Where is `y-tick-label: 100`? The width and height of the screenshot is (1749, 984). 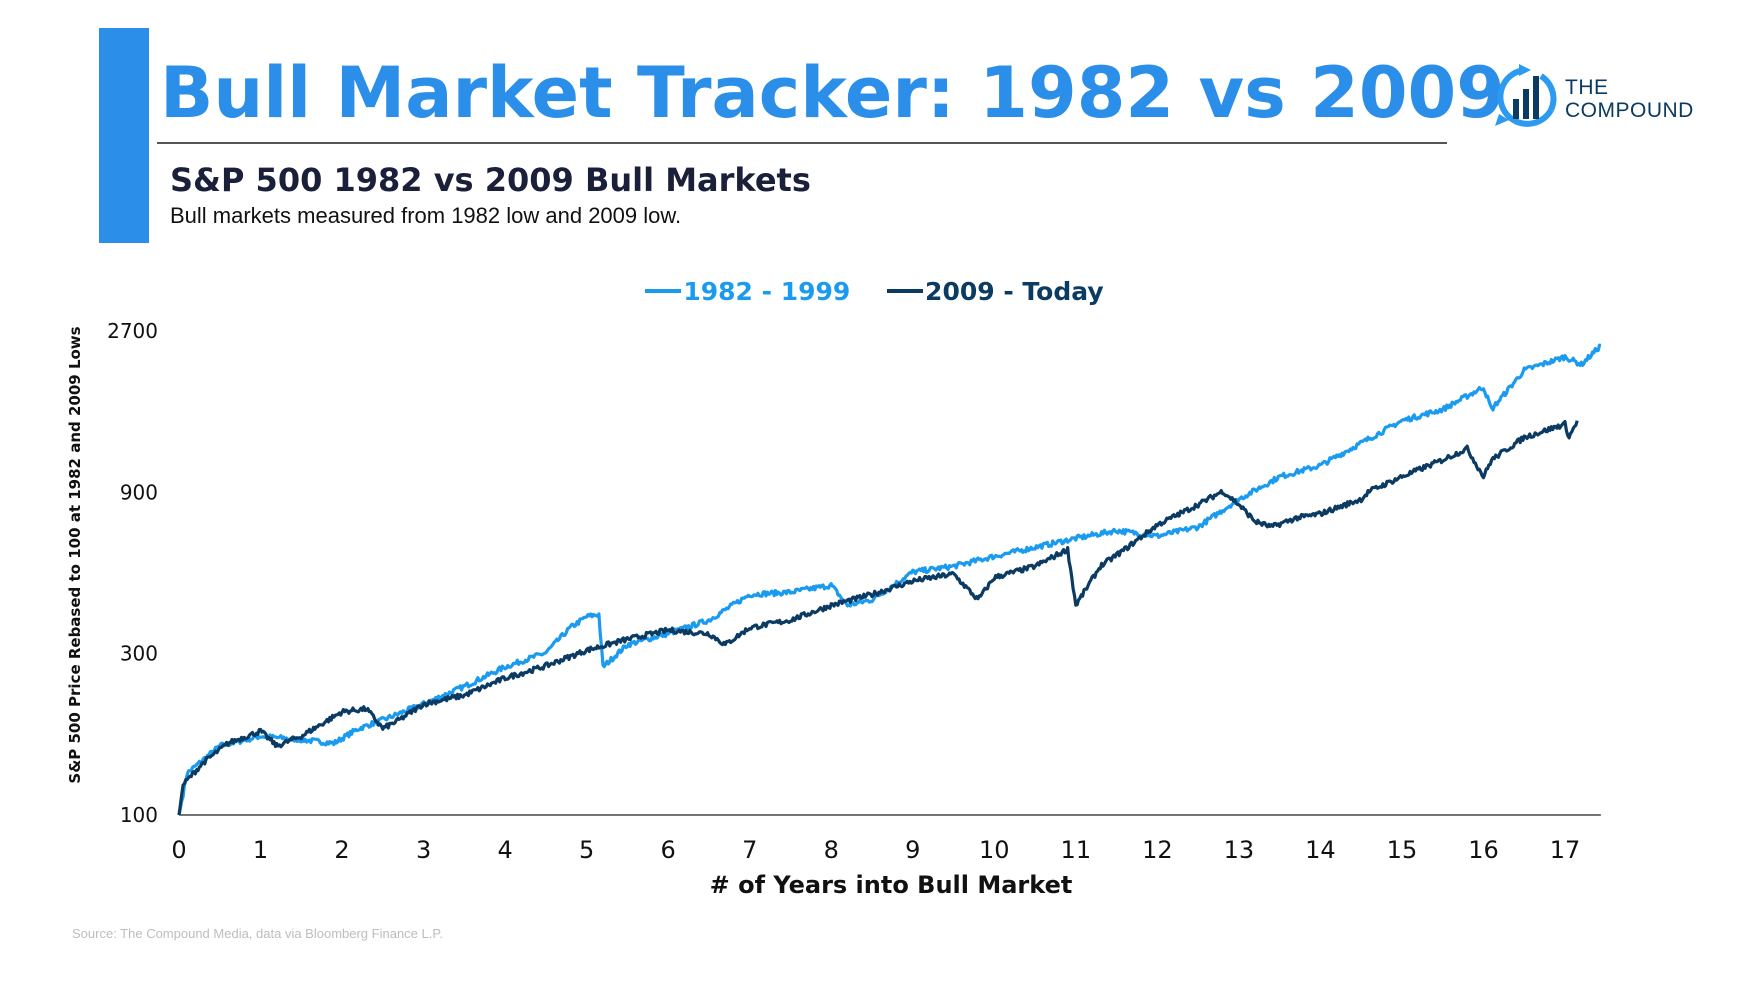
y-tick-label: 100 is located at coordinates (139, 815).